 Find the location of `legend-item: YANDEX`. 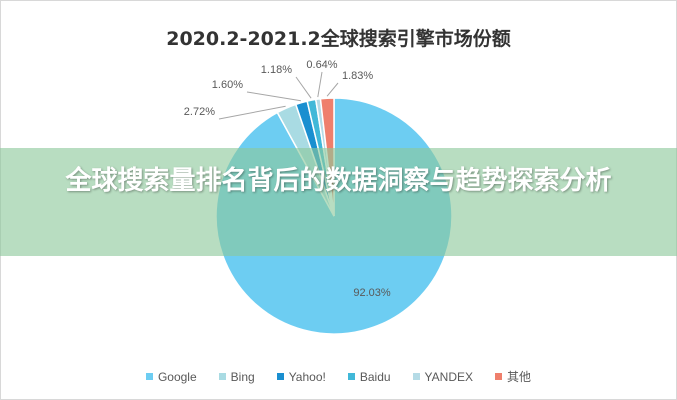

legend-item: YANDEX is located at coordinates (443, 376).